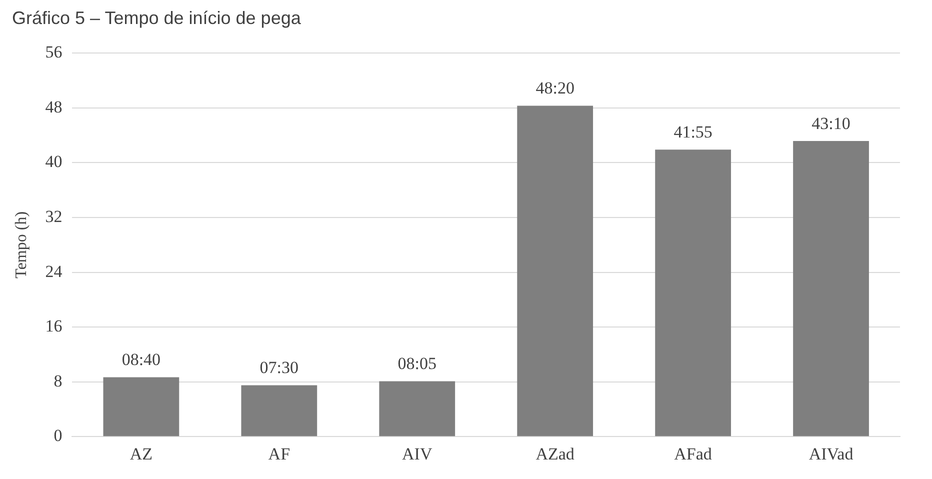  What do you see at coordinates (417, 454) in the screenshot?
I see `x-tick-label: AIV` at bounding box center [417, 454].